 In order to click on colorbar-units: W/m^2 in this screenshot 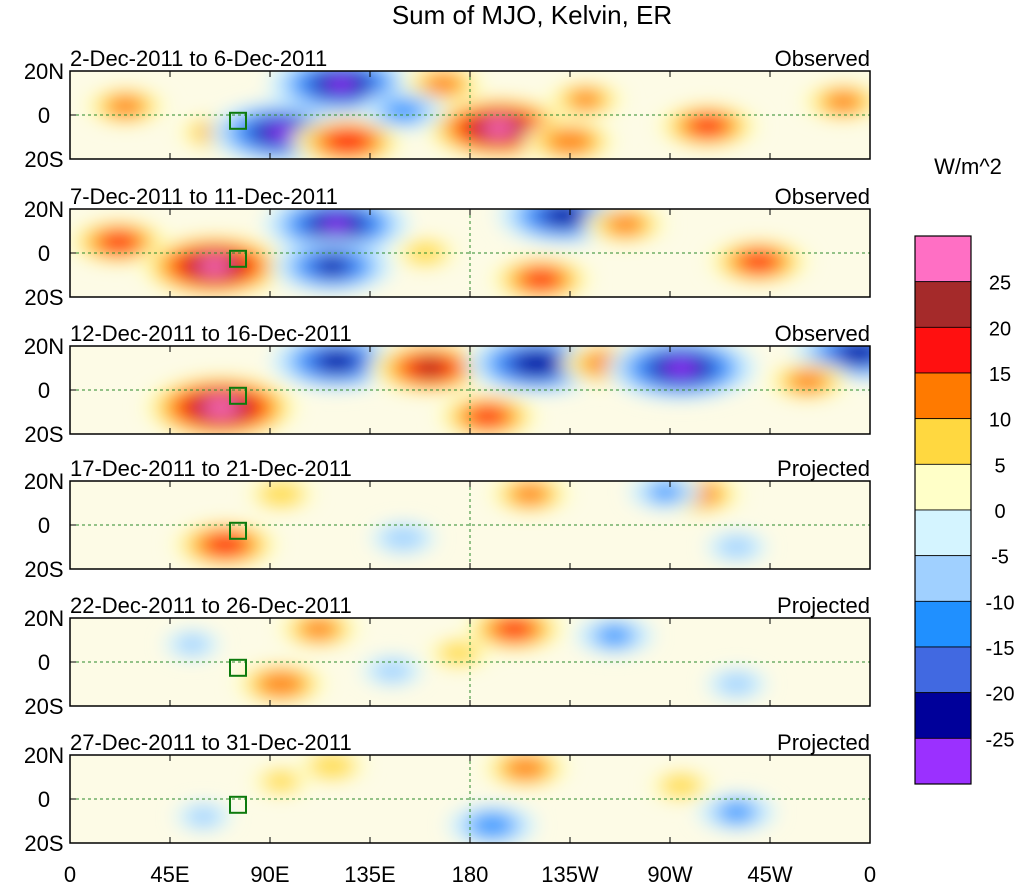, I will do `click(968, 166)`.